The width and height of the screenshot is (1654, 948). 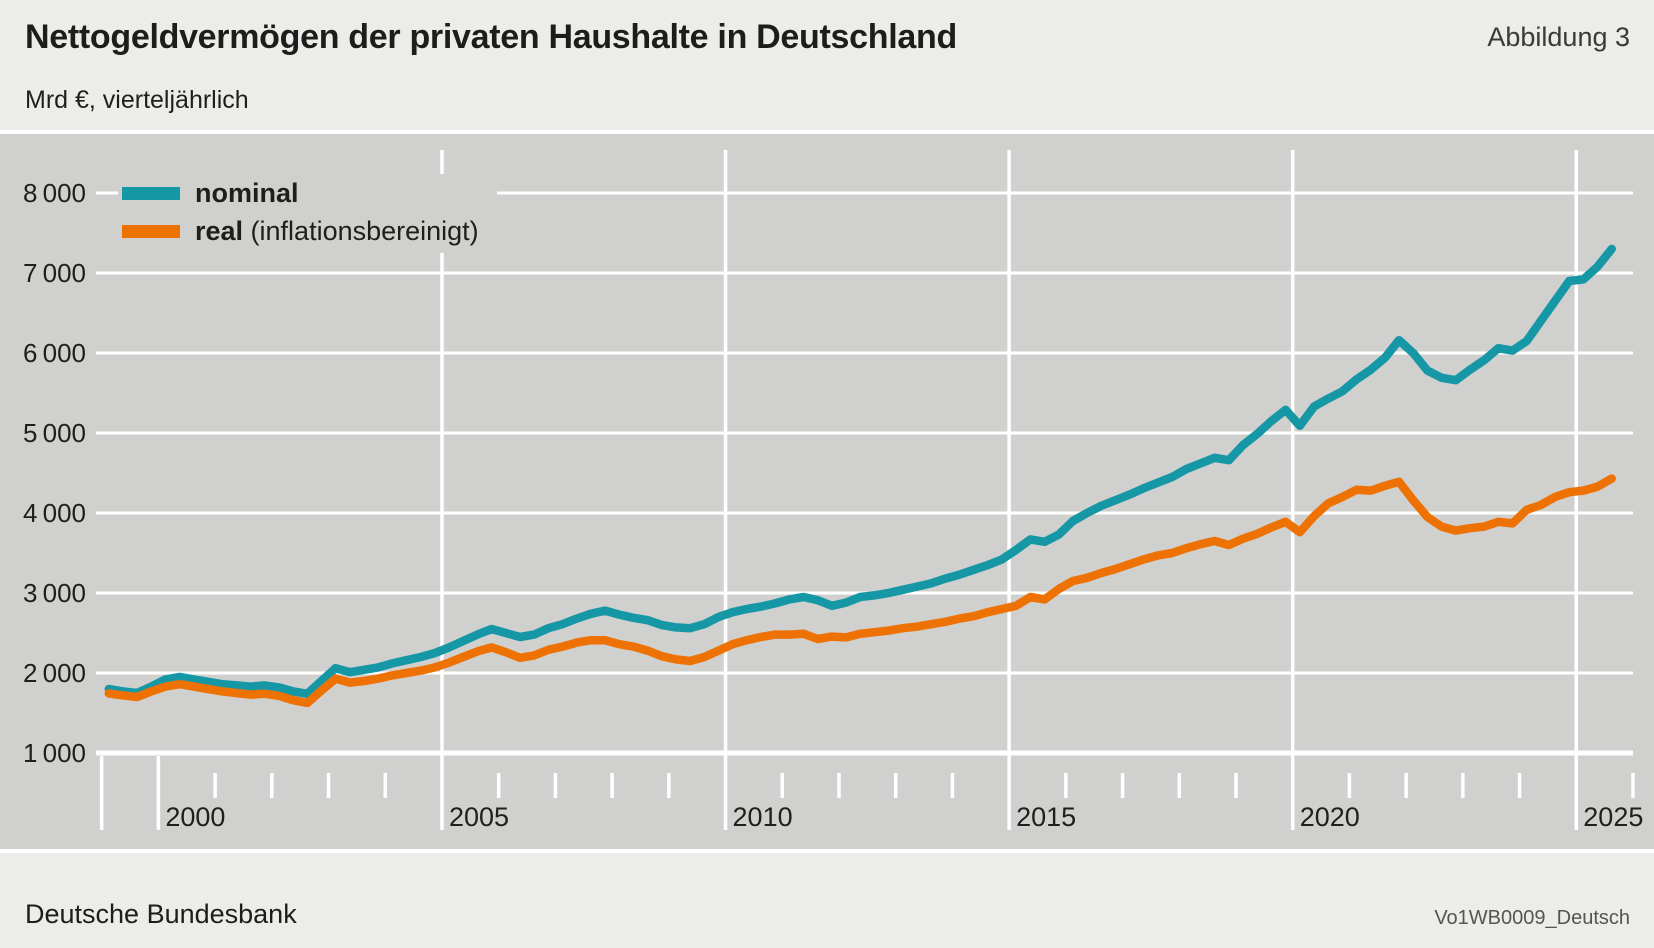 I want to click on y-axis-label: 8 000, so click(x=54, y=193).